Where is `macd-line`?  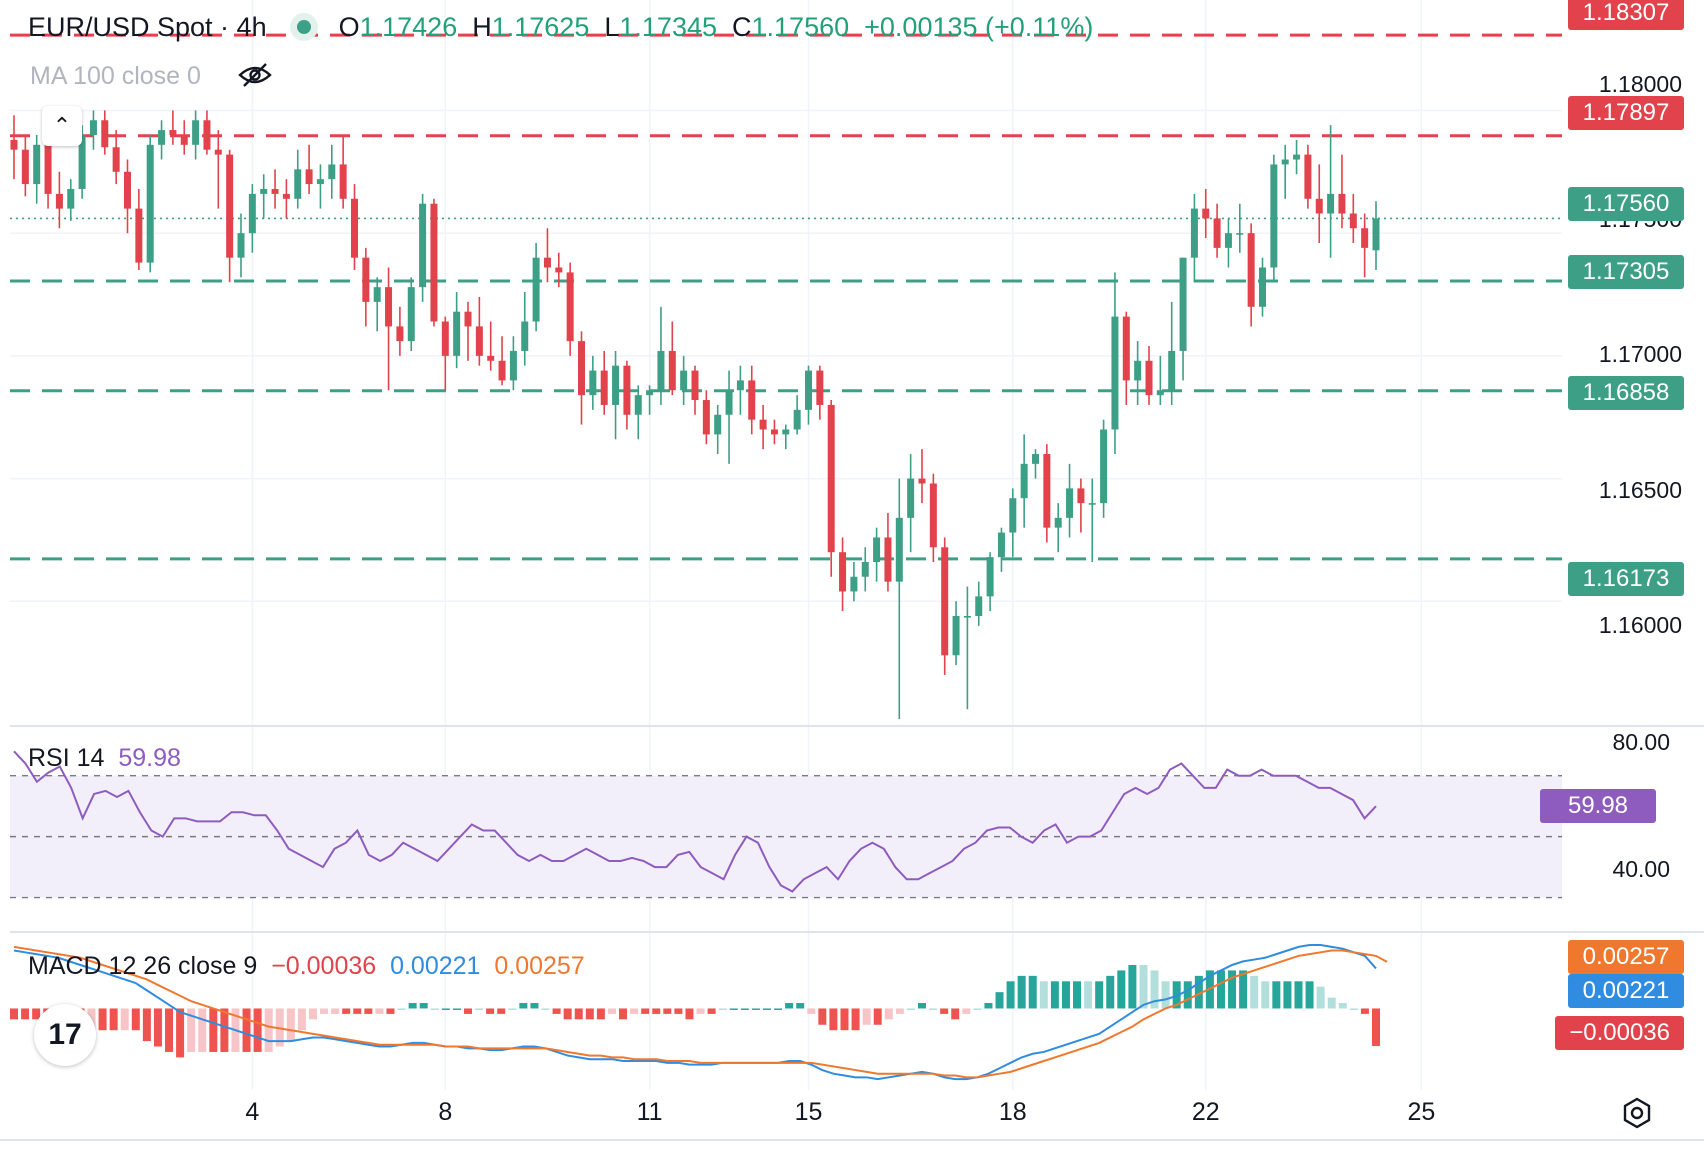 macd-line is located at coordinates (695, 1012).